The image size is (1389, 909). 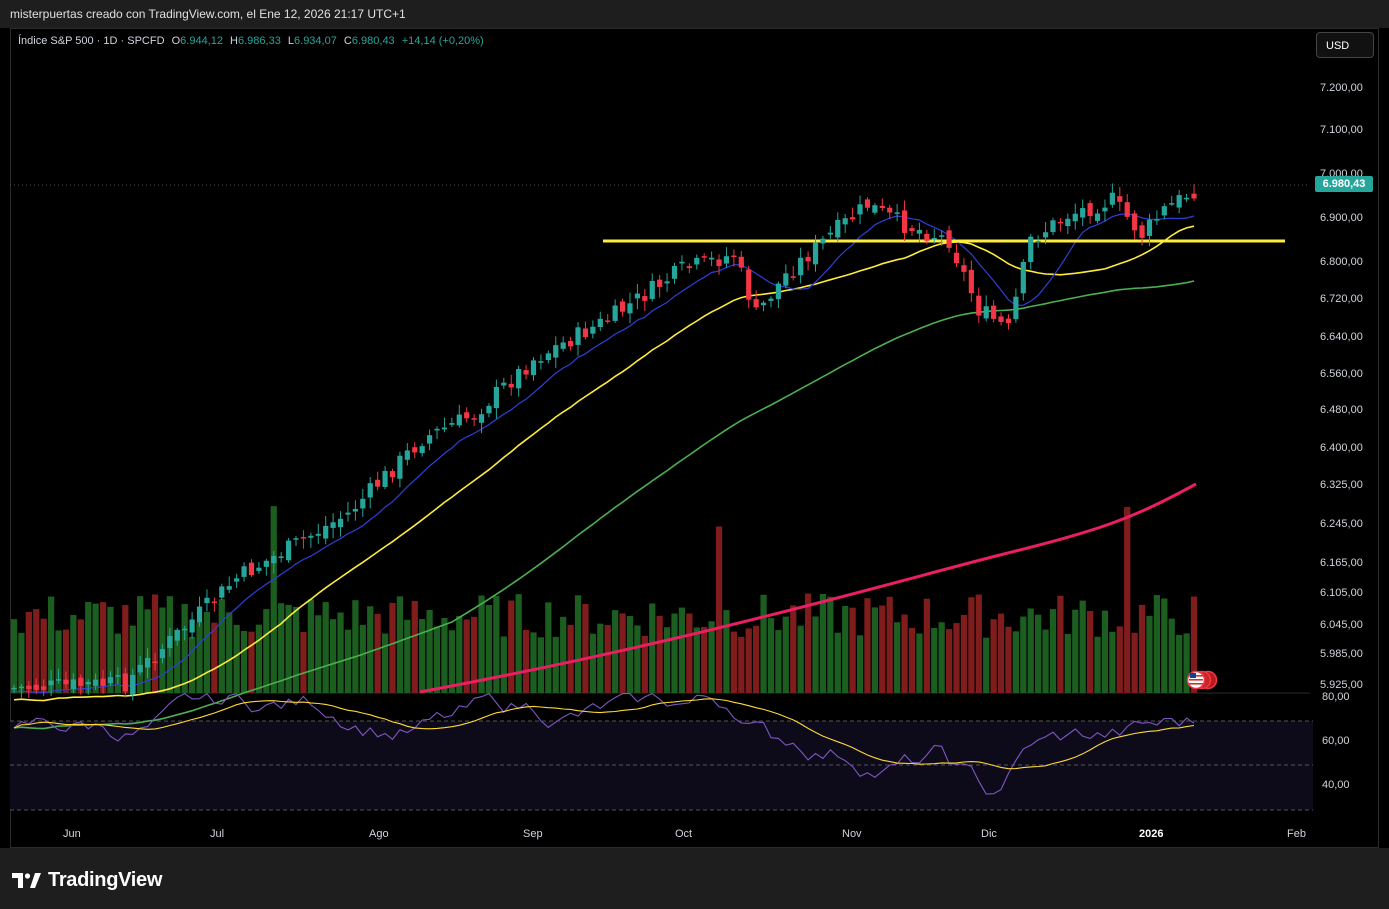 What do you see at coordinates (1341, 593) in the screenshot?
I see `price-tick-label: 6.105,00` at bounding box center [1341, 593].